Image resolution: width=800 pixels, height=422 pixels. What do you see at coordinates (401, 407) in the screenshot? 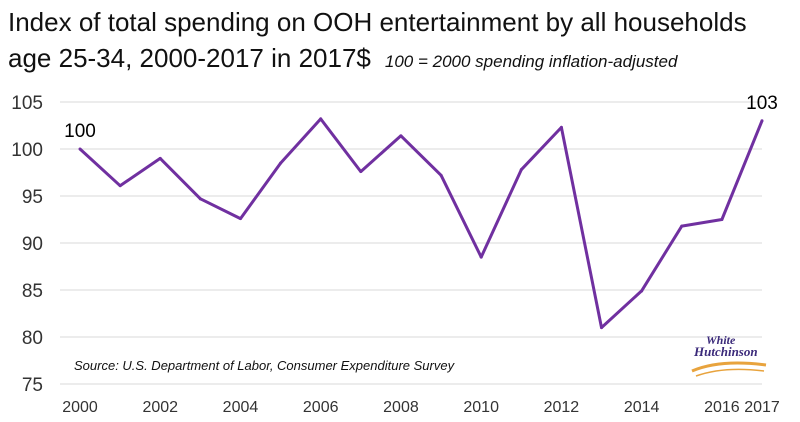
I see `x-tick-label: 2008` at bounding box center [401, 407].